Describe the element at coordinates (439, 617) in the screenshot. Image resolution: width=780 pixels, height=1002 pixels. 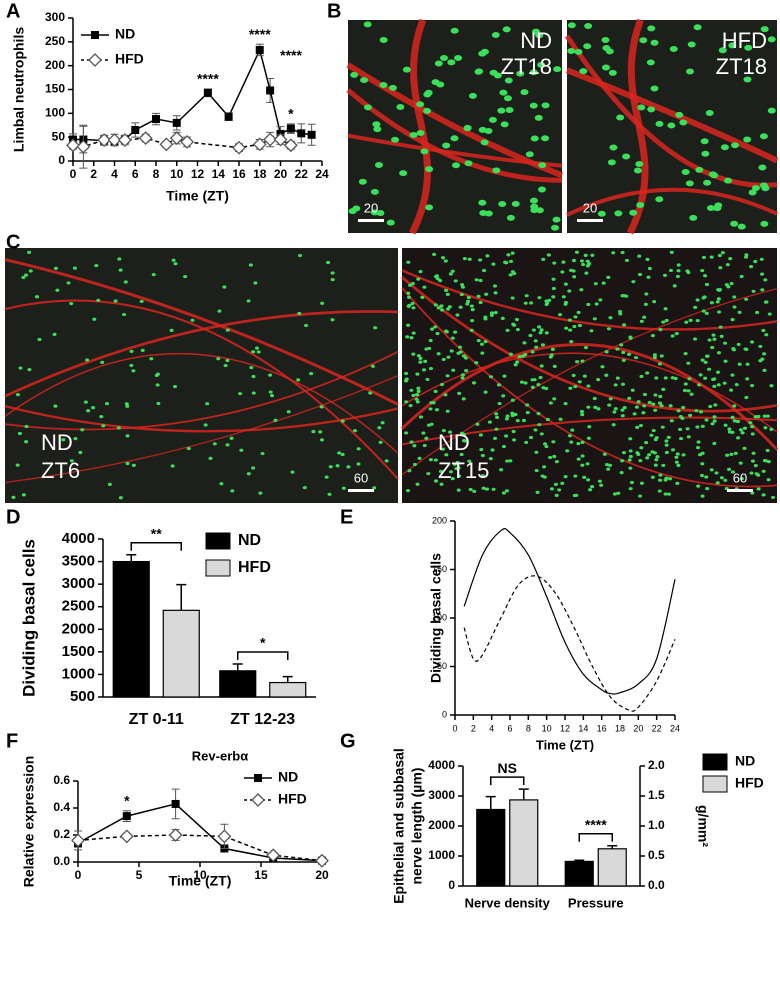
I see `y-tick-label: 100` at that location.